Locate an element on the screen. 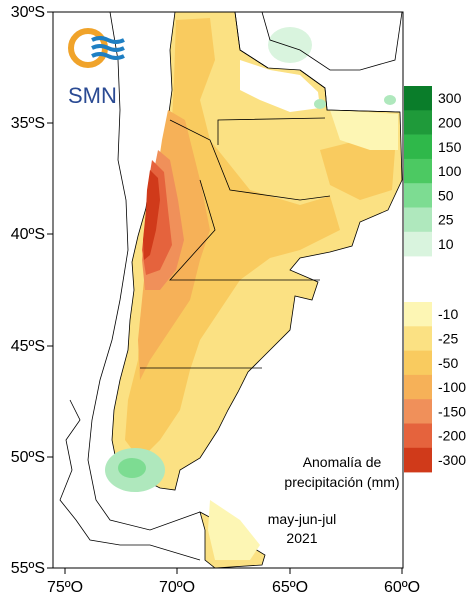  logo-waves is located at coordinates (108, 48).